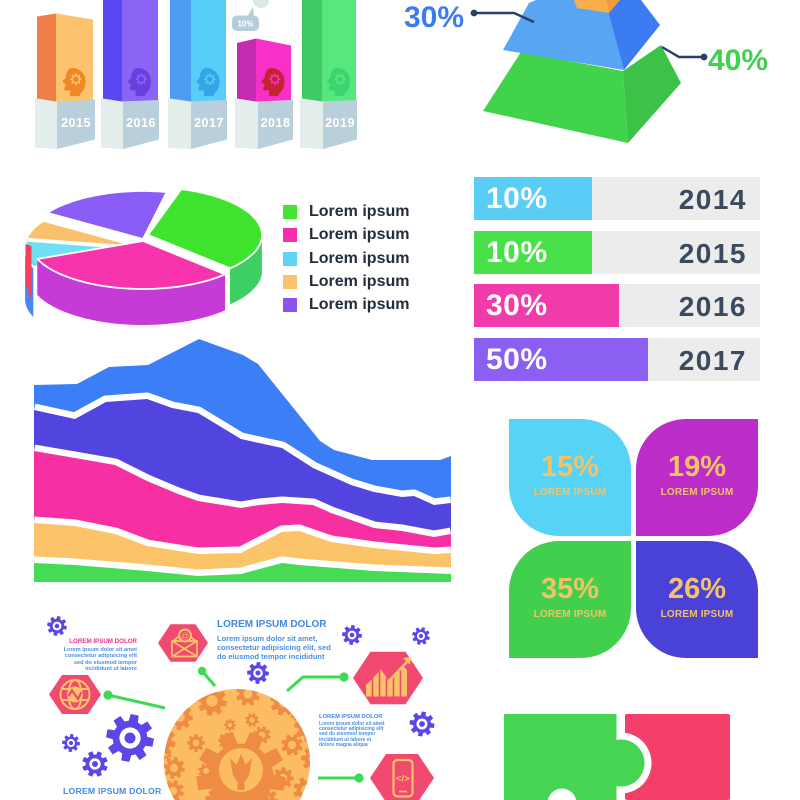  Describe the element at coordinates (738, 60) in the screenshot. I see `svg-text: 40%` at that location.